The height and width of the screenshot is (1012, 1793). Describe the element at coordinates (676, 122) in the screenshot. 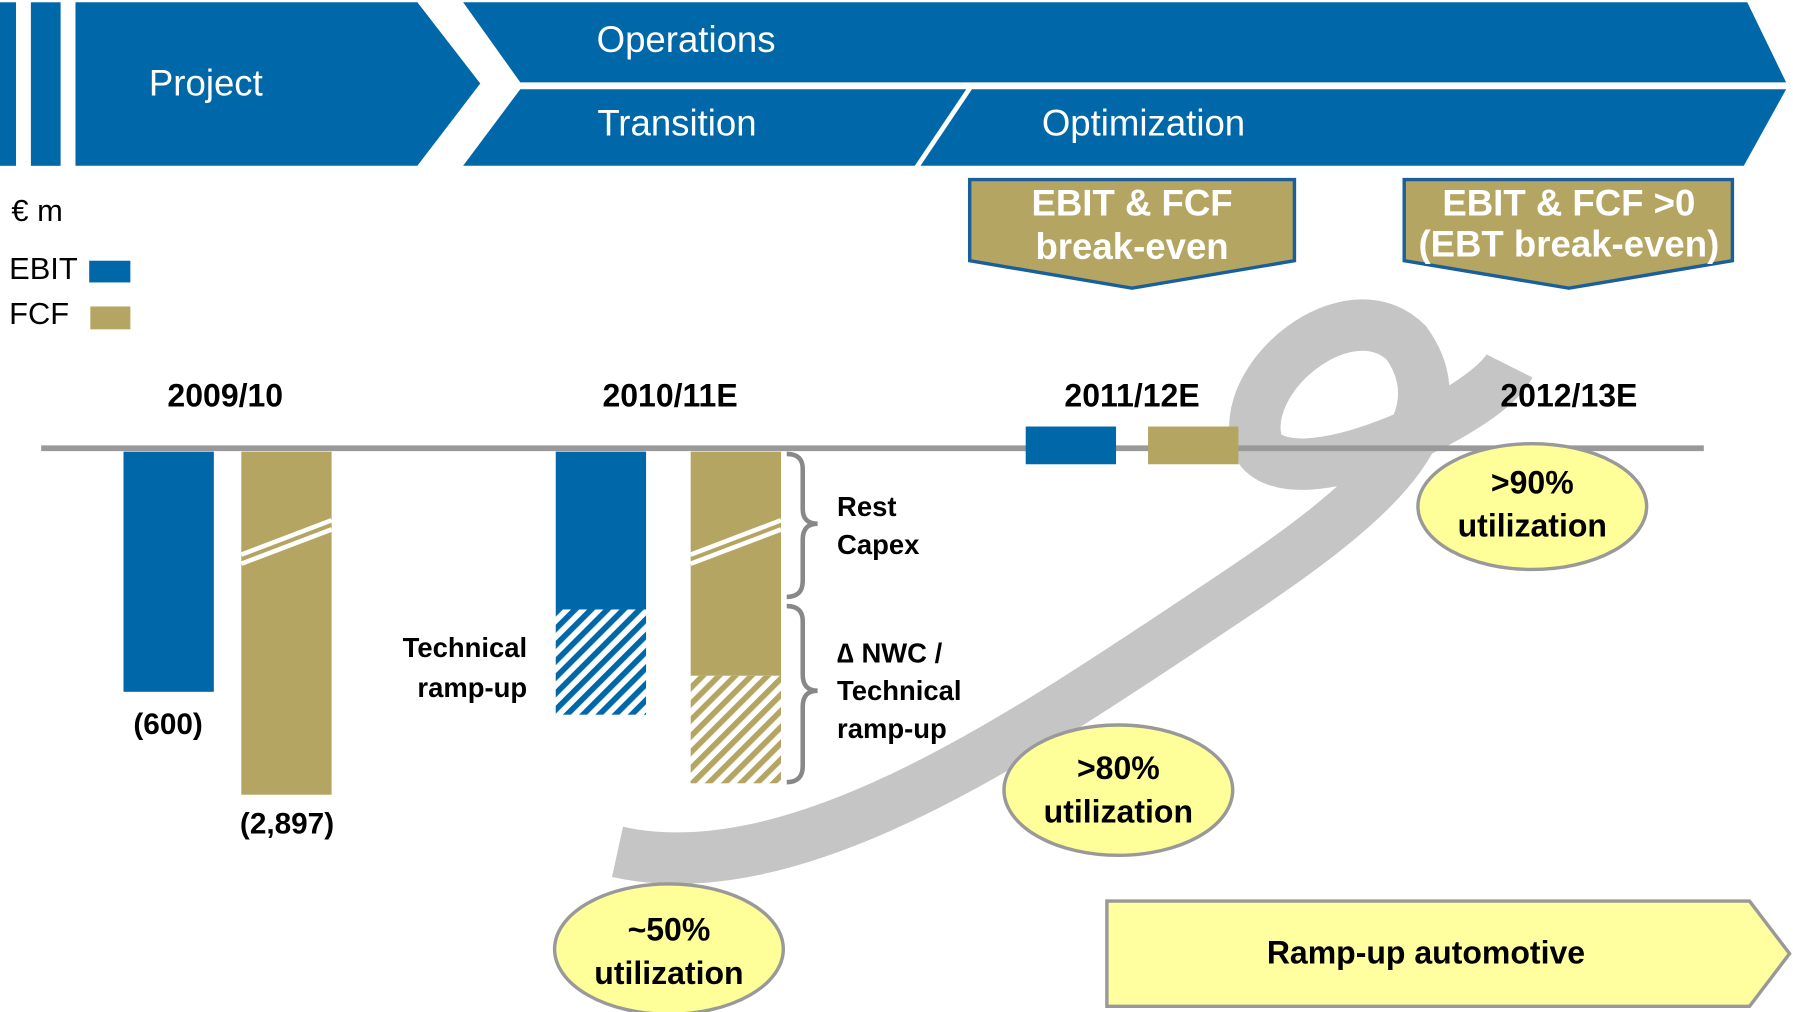

I see `phase-label: Transition` at that location.